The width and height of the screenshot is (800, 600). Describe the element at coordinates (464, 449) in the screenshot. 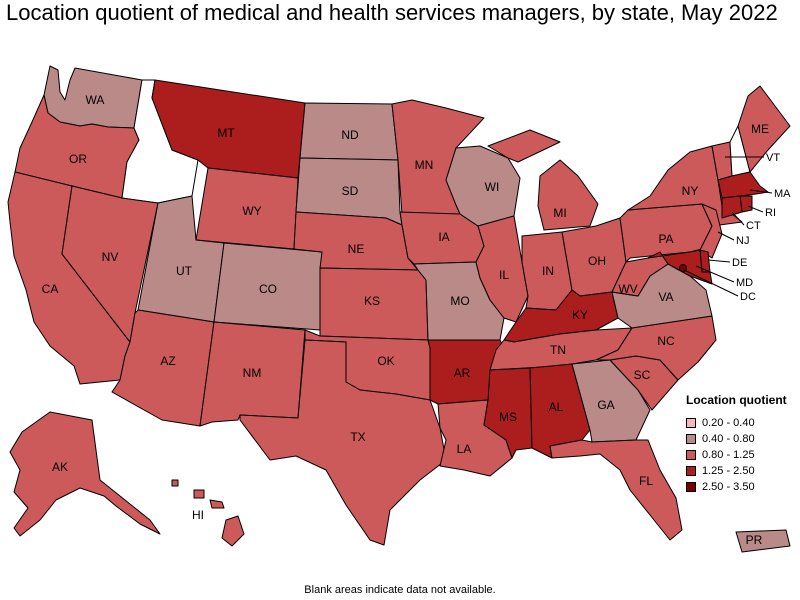

I see `label-la: LA` at that location.